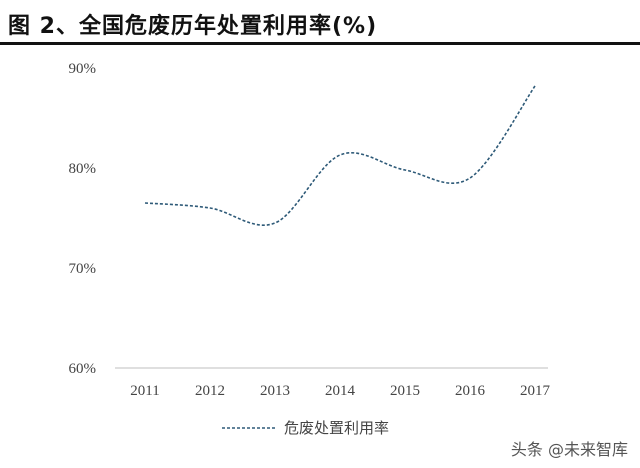 The width and height of the screenshot is (640, 468). Describe the element at coordinates (210, 391) in the screenshot. I see `x-tick-label: 2012` at that location.